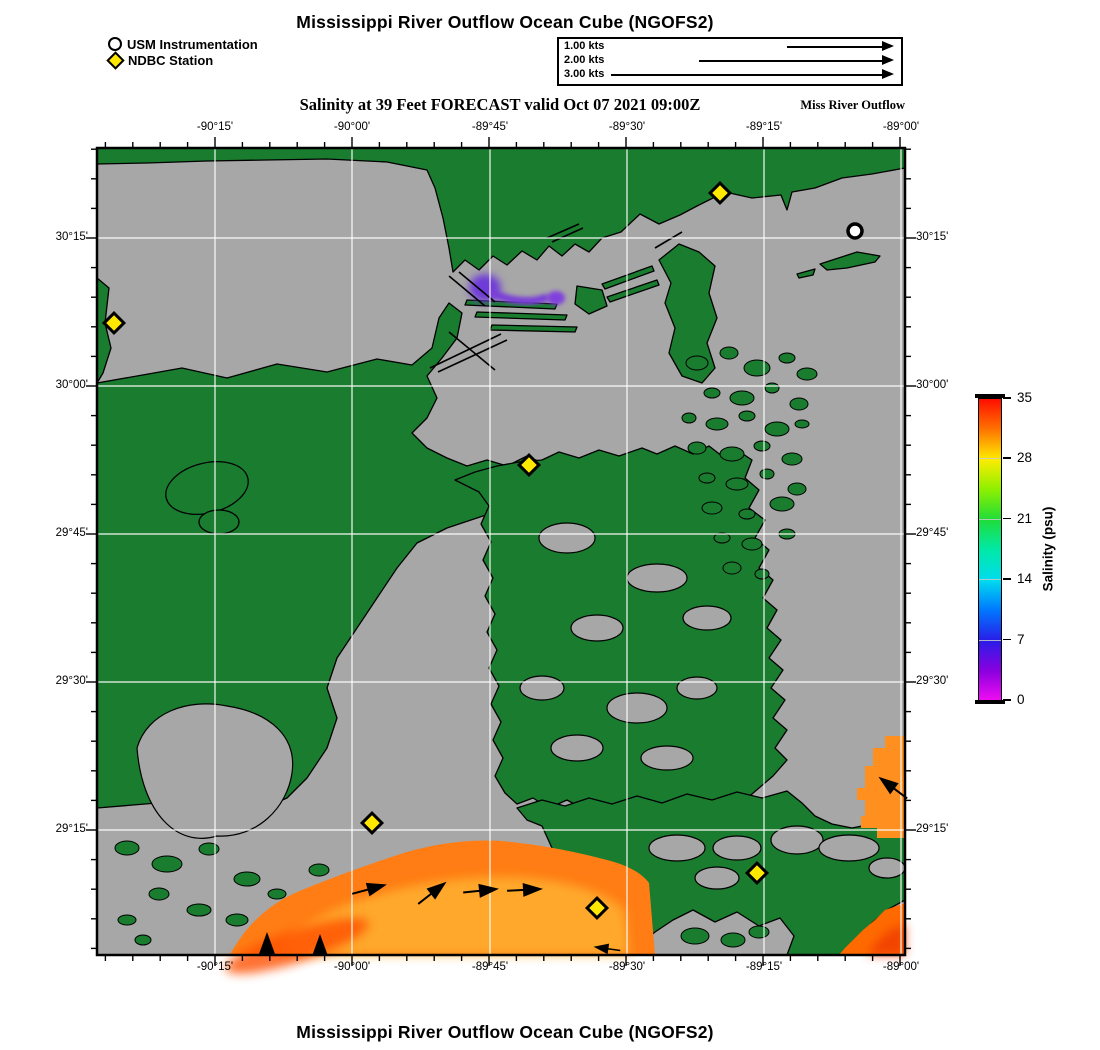 The width and height of the screenshot is (1100, 1050). What do you see at coordinates (490, 967) in the screenshot?
I see `lon-label-bottom: -89°45'` at bounding box center [490, 967].